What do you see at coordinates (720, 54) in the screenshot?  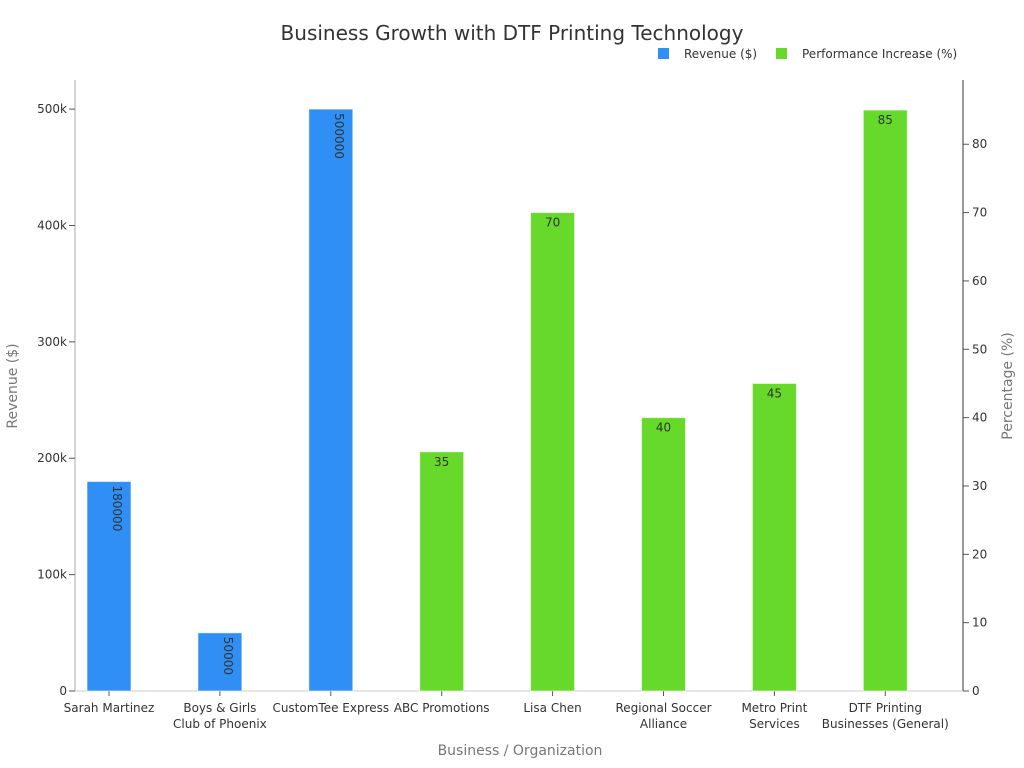 I see `legend-label-revenue: Revenue ($)` at bounding box center [720, 54].